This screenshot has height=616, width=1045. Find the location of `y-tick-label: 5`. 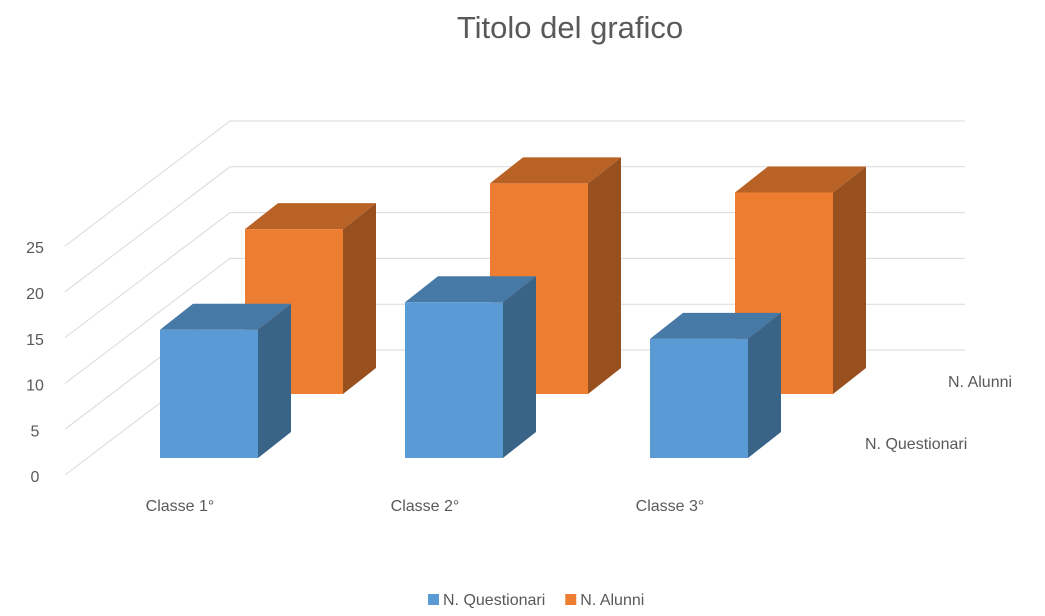

y-tick-label: 5 is located at coordinates (35, 431).